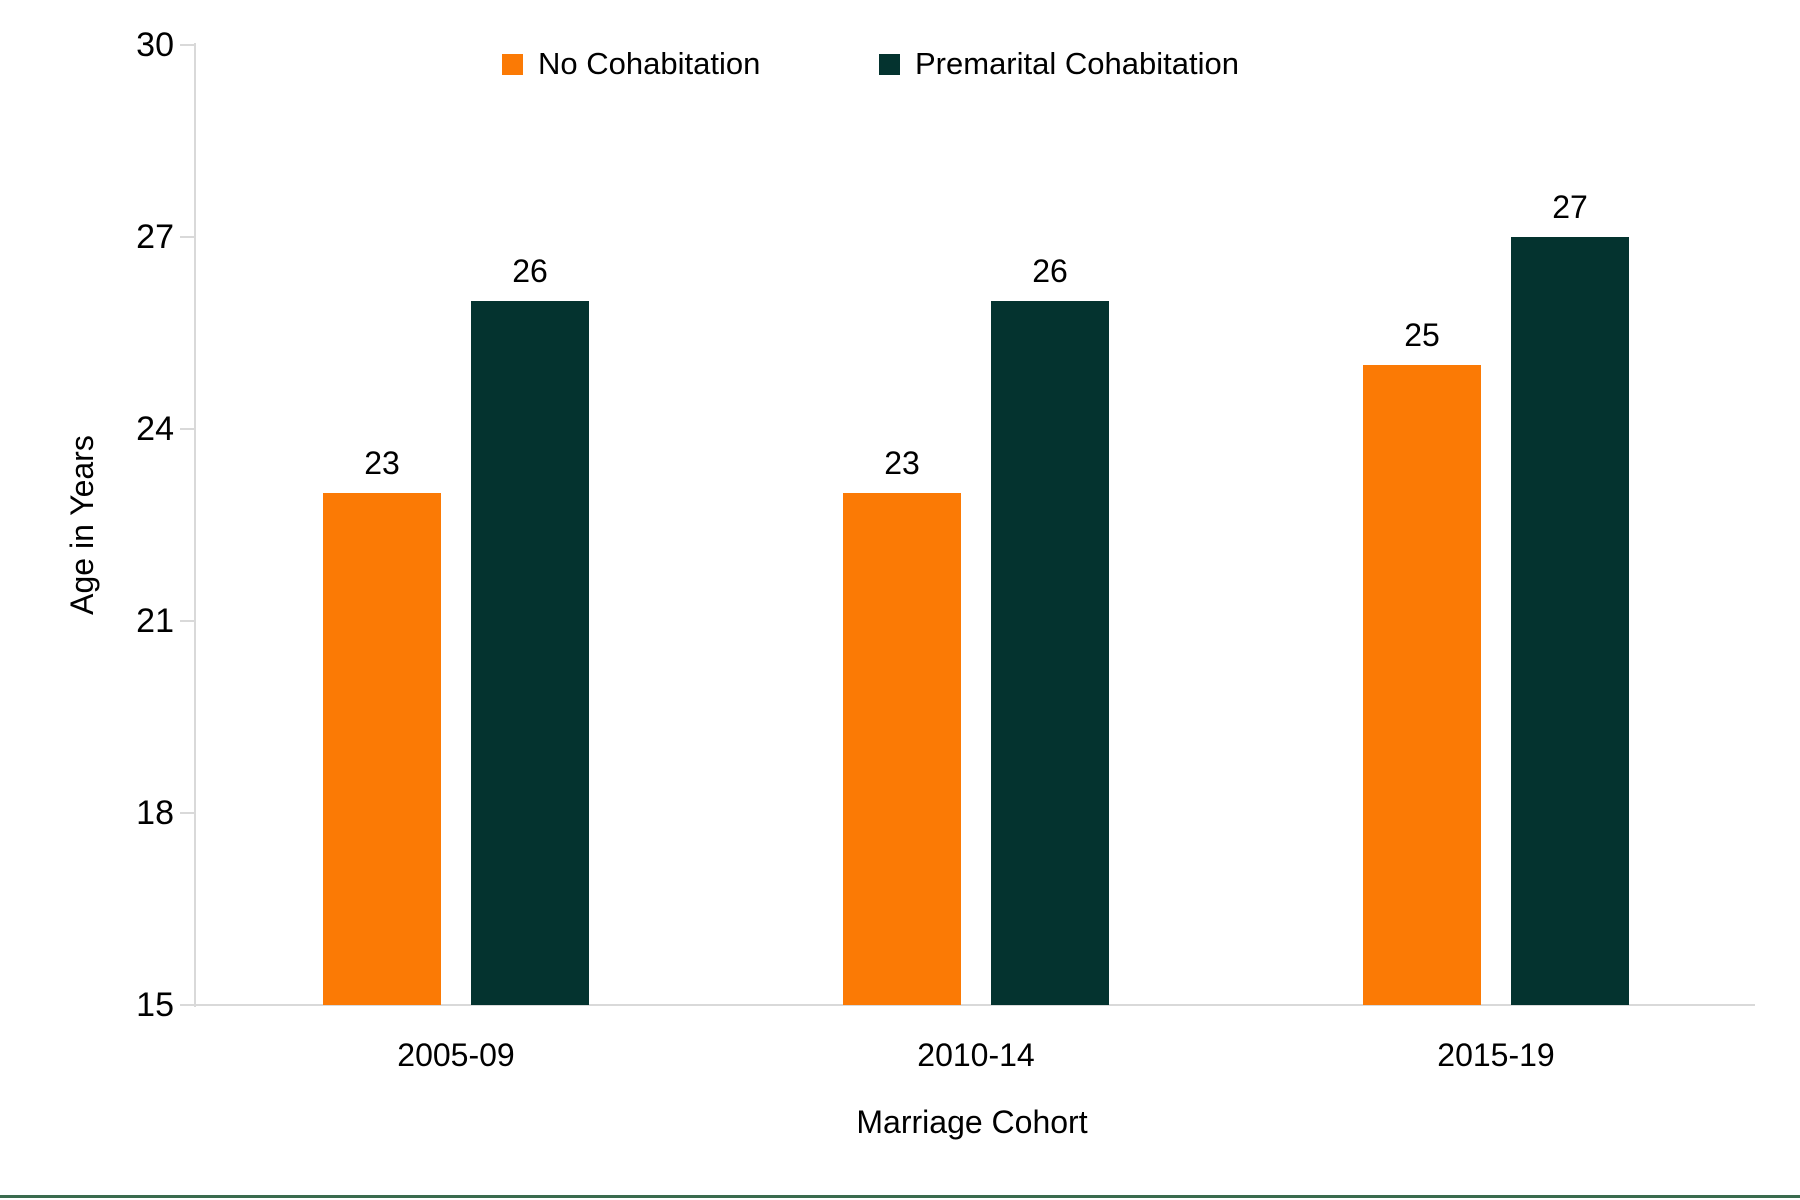 Image resolution: width=1800 pixels, height=1200 pixels. What do you see at coordinates (155, 1005) in the screenshot?
I see `y-tick-label: 15` at bounding box center [155, 1005].